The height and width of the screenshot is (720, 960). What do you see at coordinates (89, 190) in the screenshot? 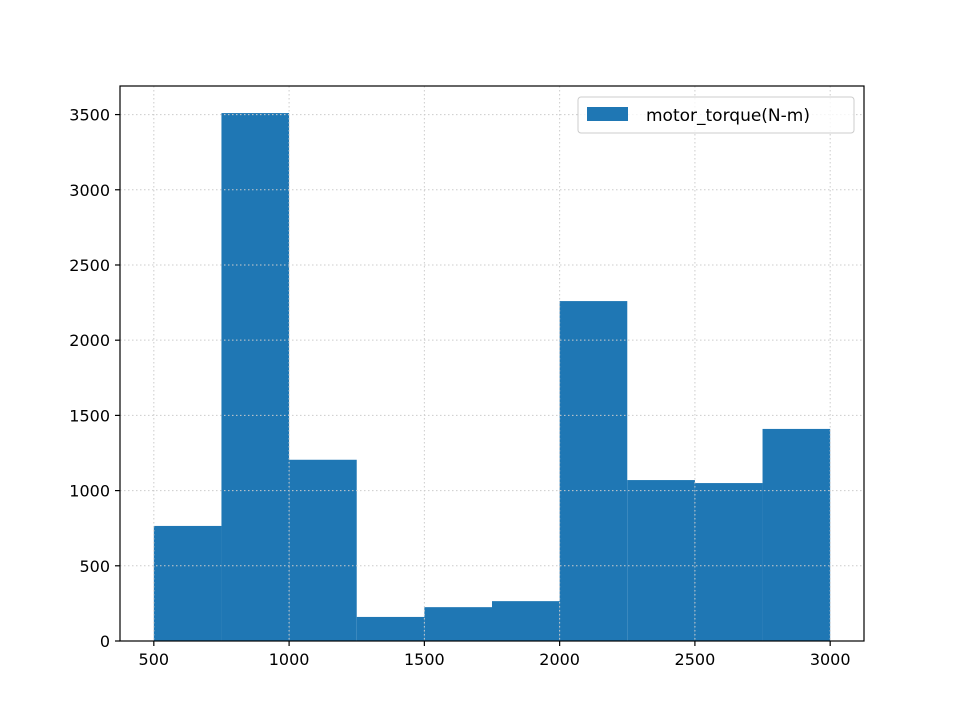
I see `y-tick-label: 3000` at bounding box center [89, 190].